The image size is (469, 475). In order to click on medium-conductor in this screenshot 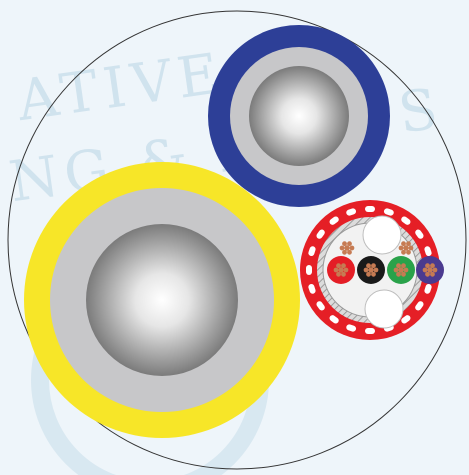, I will do `click(299, 116)`.